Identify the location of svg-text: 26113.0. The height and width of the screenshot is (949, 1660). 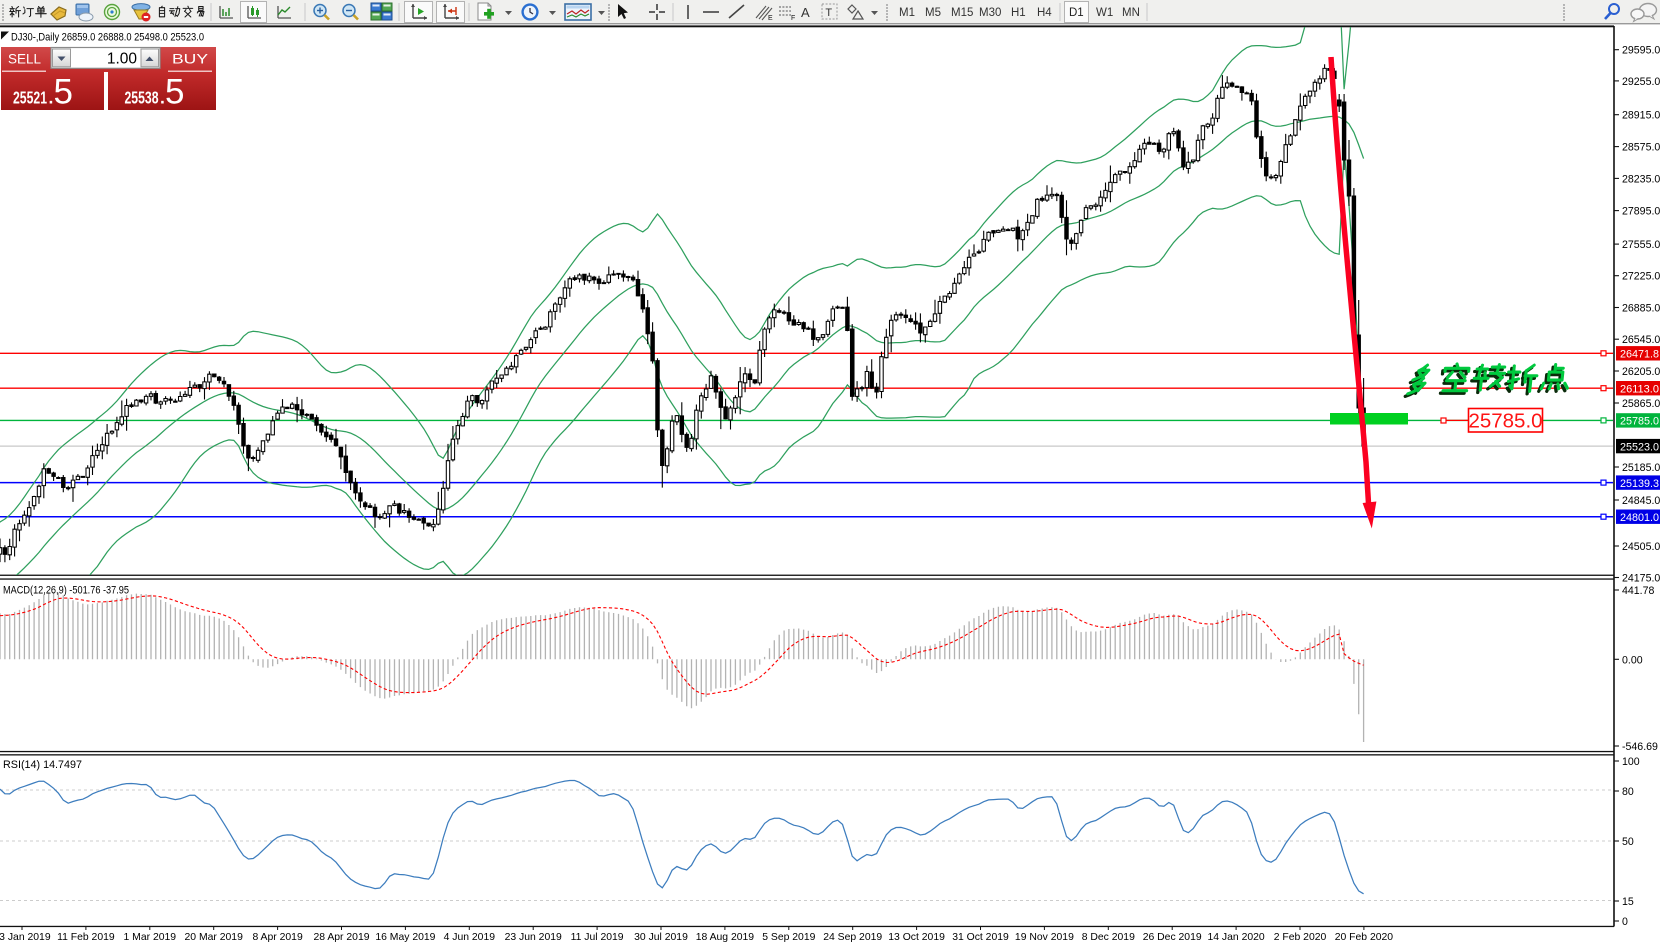
(1639, 390).